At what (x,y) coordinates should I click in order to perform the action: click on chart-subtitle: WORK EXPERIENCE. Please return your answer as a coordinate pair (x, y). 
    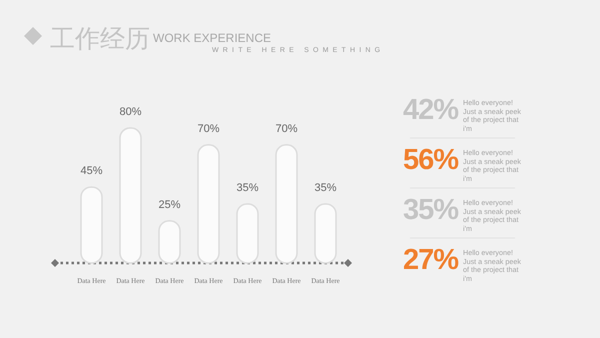
    Looking at the image, I should click on (212, 38).